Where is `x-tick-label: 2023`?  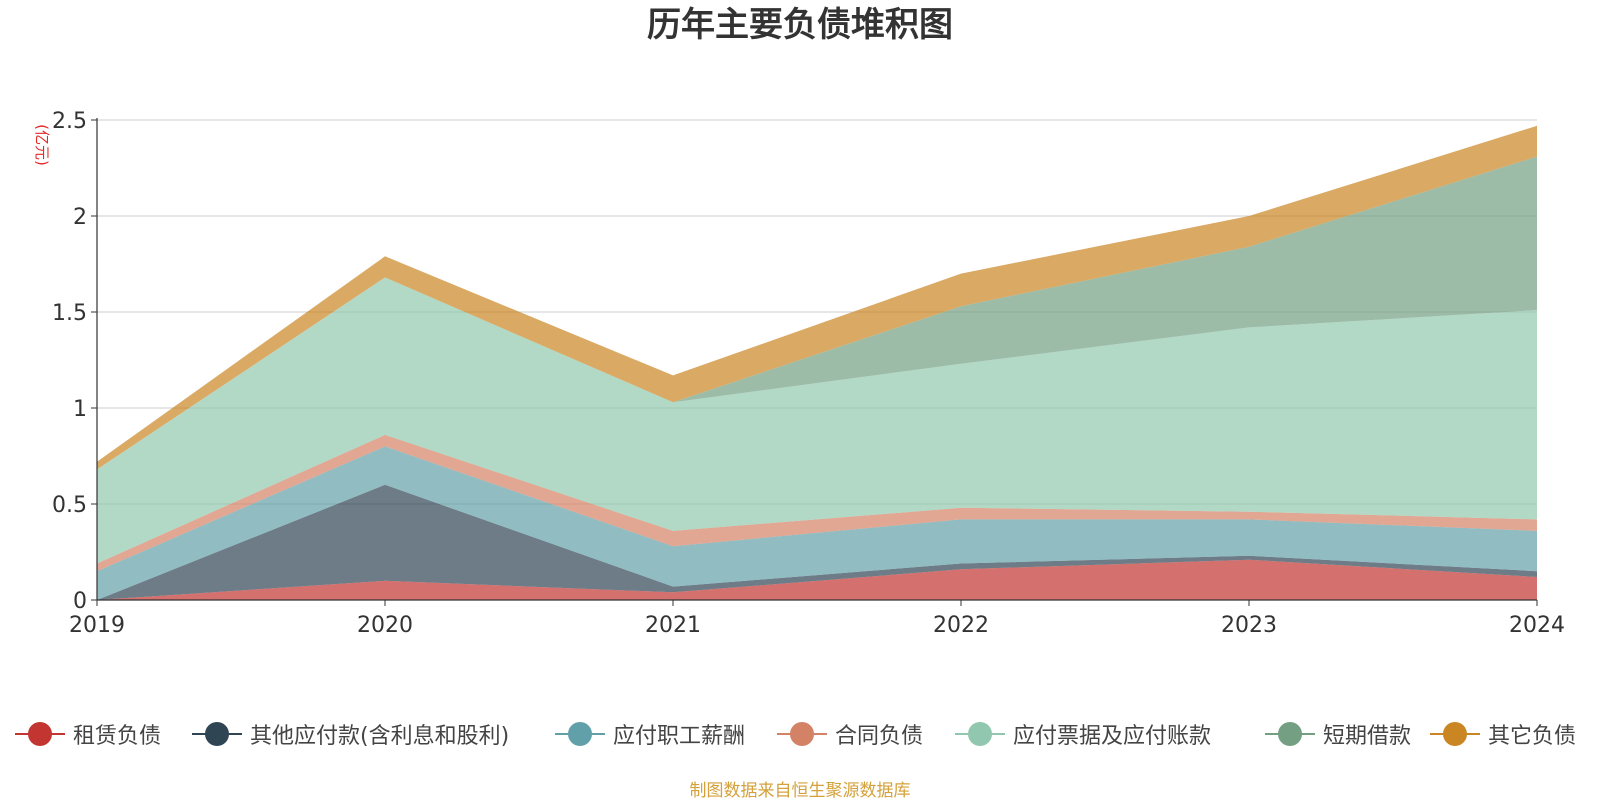 x-tick-label: 2023 is located at coordinates (1249, 625).